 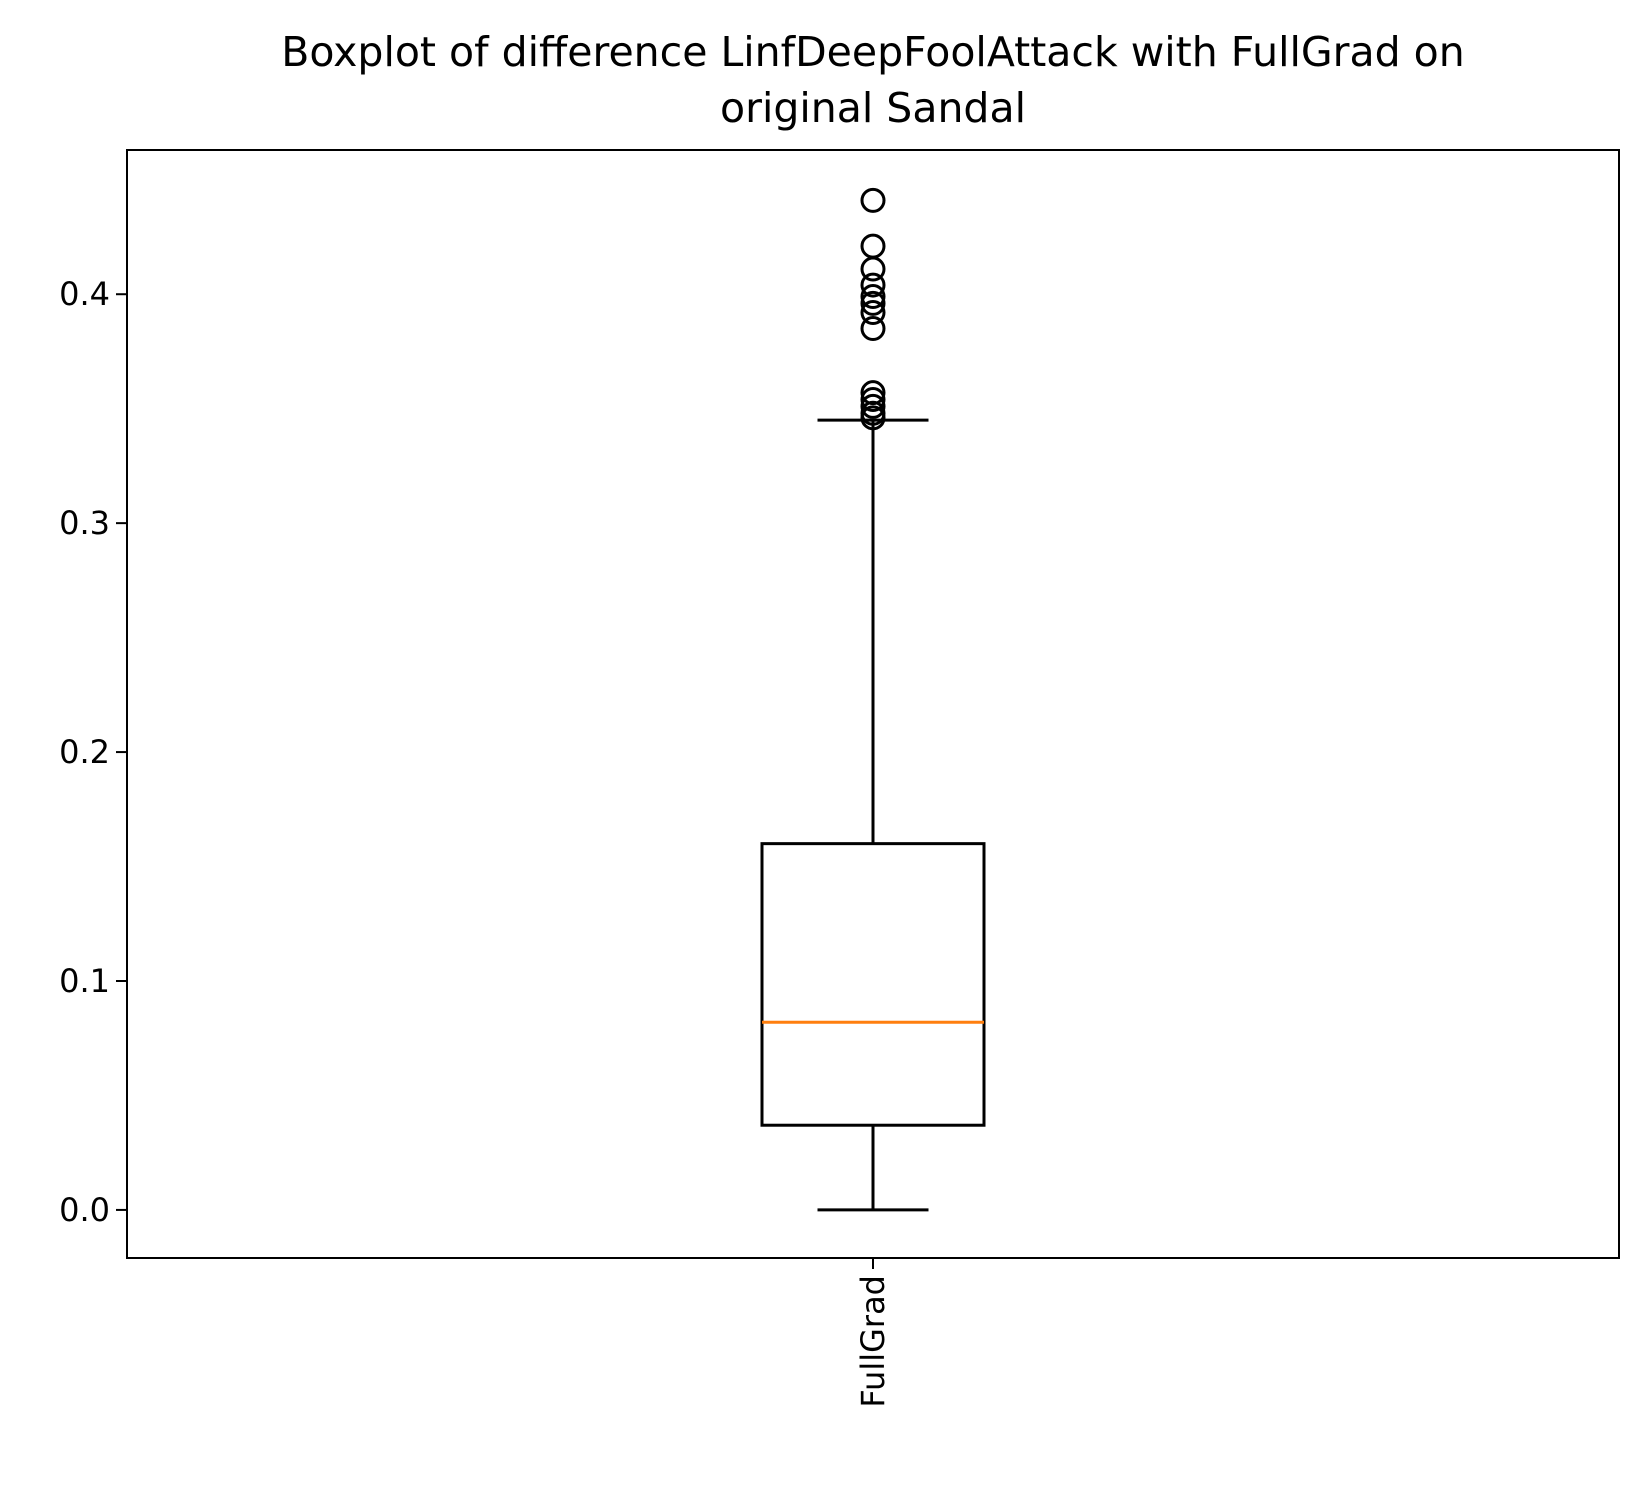 What do you see at coordinates (873, 984) in the screenshot?
I see `box-iqr` at bounding box center [873, 984].